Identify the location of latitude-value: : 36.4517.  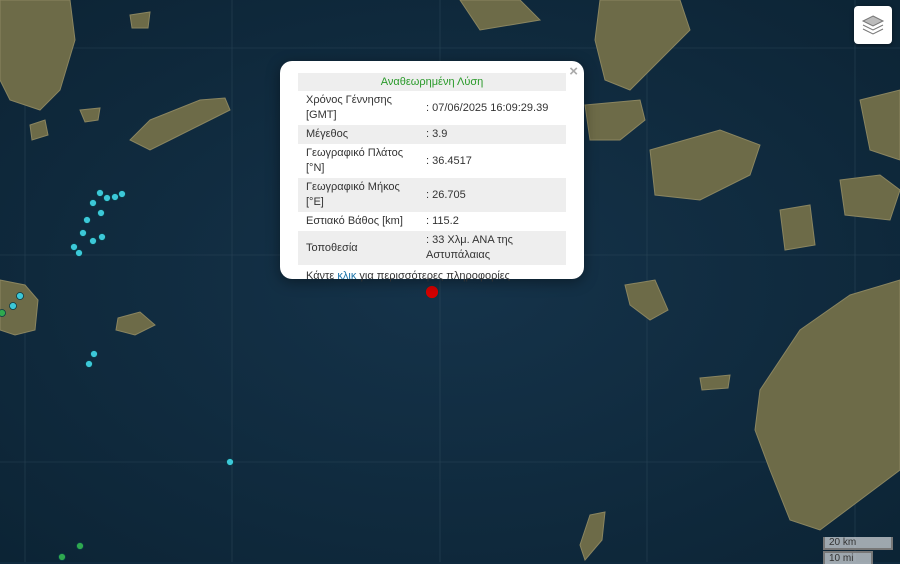
(449, 160).